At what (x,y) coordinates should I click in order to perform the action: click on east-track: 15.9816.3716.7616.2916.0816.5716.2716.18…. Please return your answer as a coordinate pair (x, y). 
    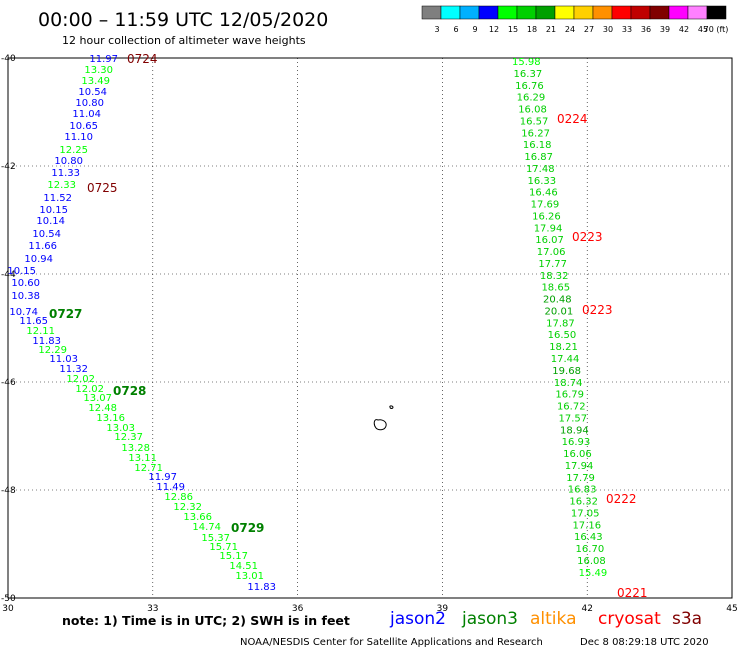
    Looking at the image, I should click on (559, 318).